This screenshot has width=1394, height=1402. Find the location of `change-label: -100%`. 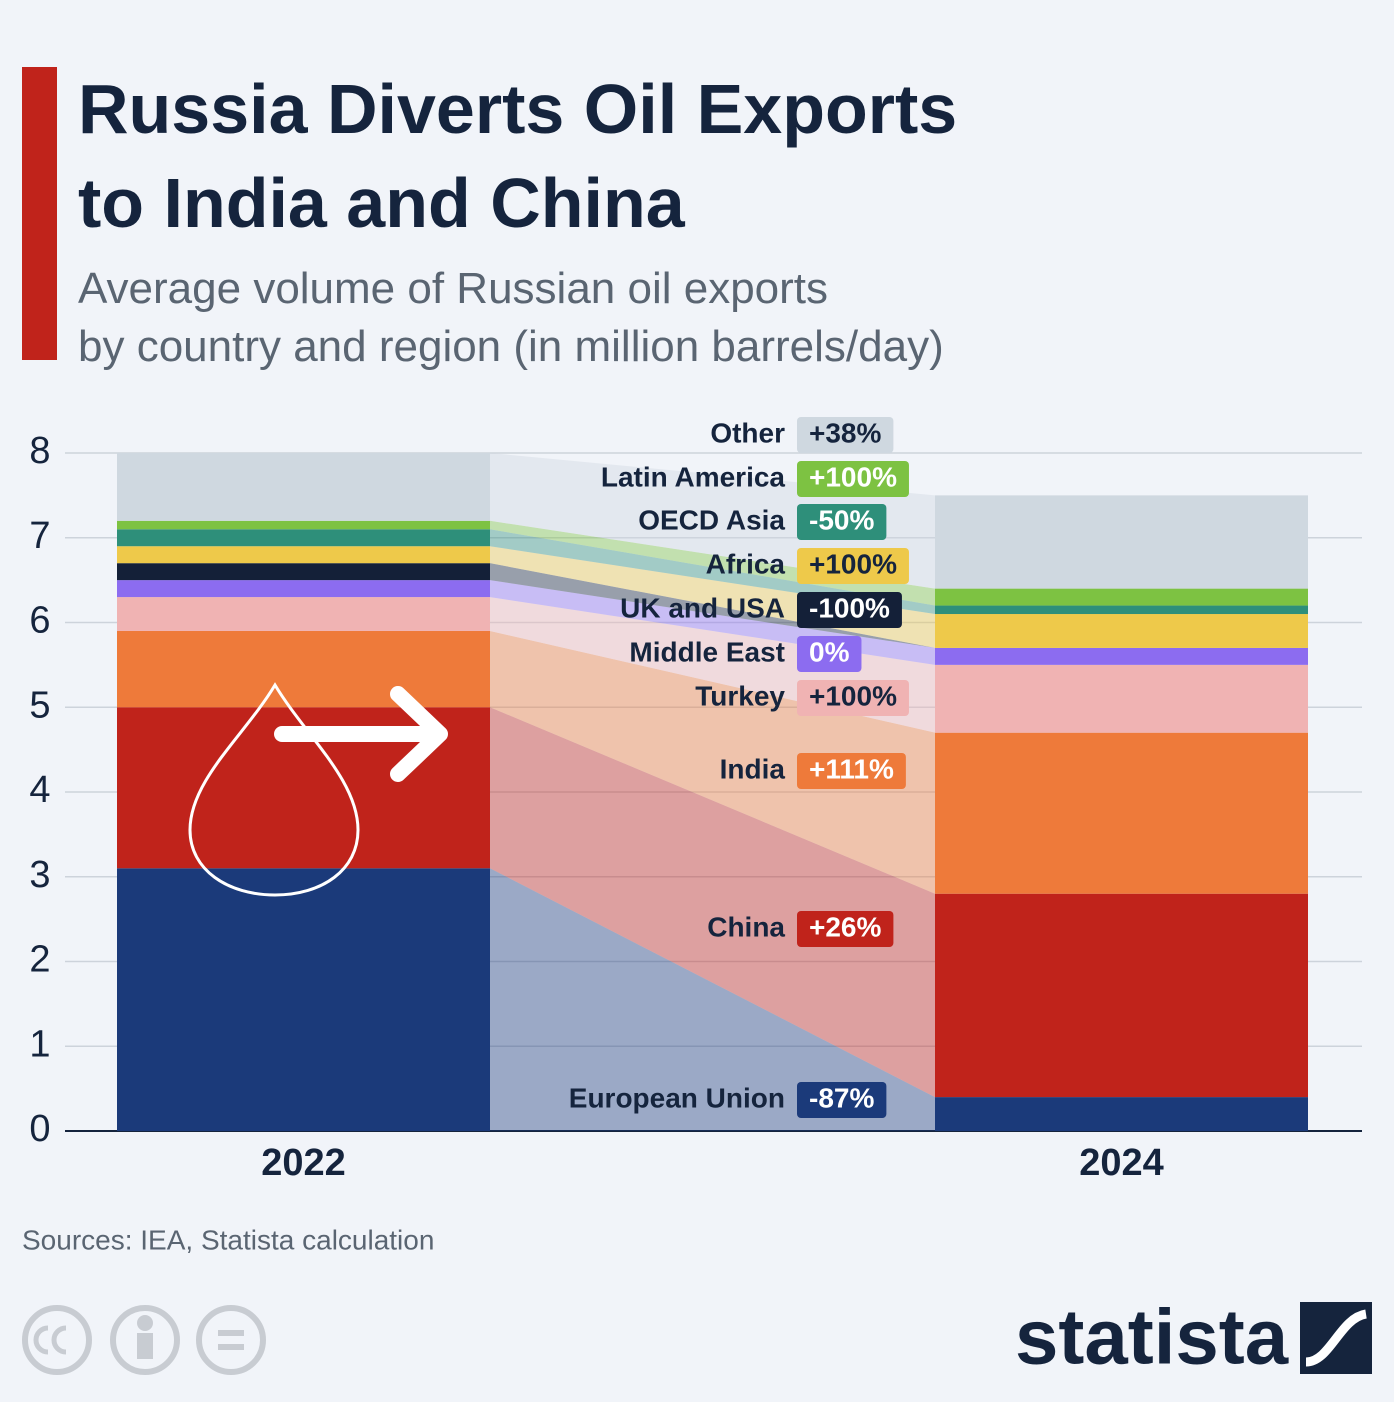

change-label: -100% is located at coordinates (849, 607).